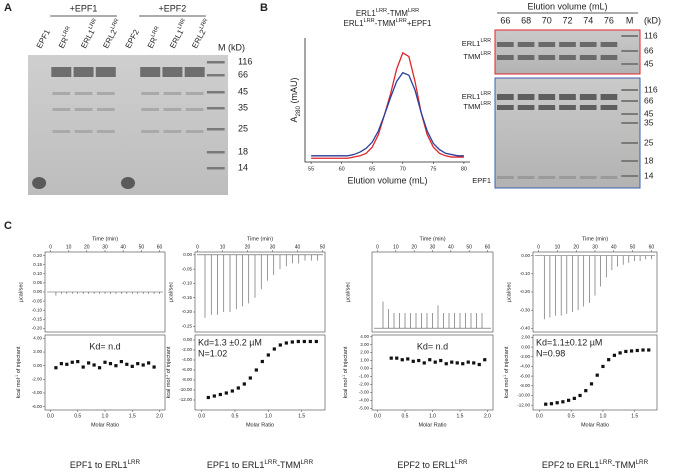  Describe the element at coordinates (432, 346) in the screenshot. I see `annotation: Kd= n.d` at that location.